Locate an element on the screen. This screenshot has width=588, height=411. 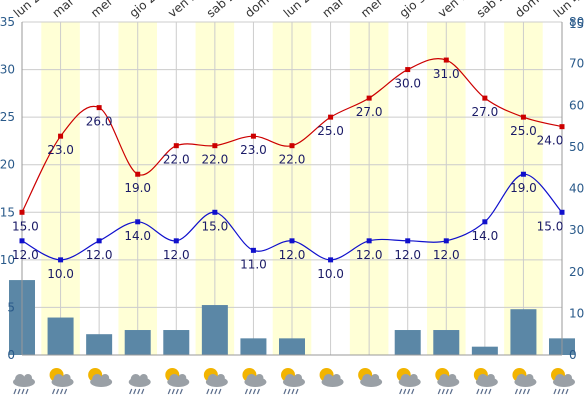
category-label: sab 26 is located at coordinates (224, 10).